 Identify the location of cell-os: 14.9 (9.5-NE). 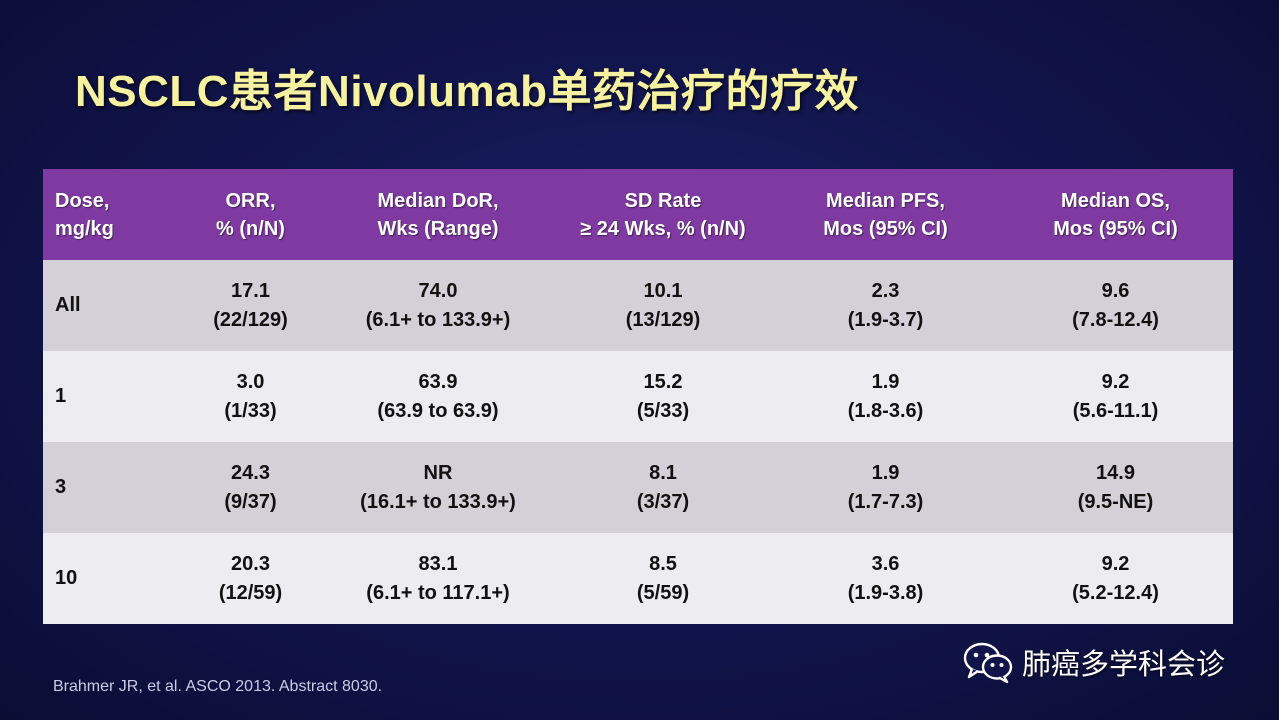
(1115, 487).